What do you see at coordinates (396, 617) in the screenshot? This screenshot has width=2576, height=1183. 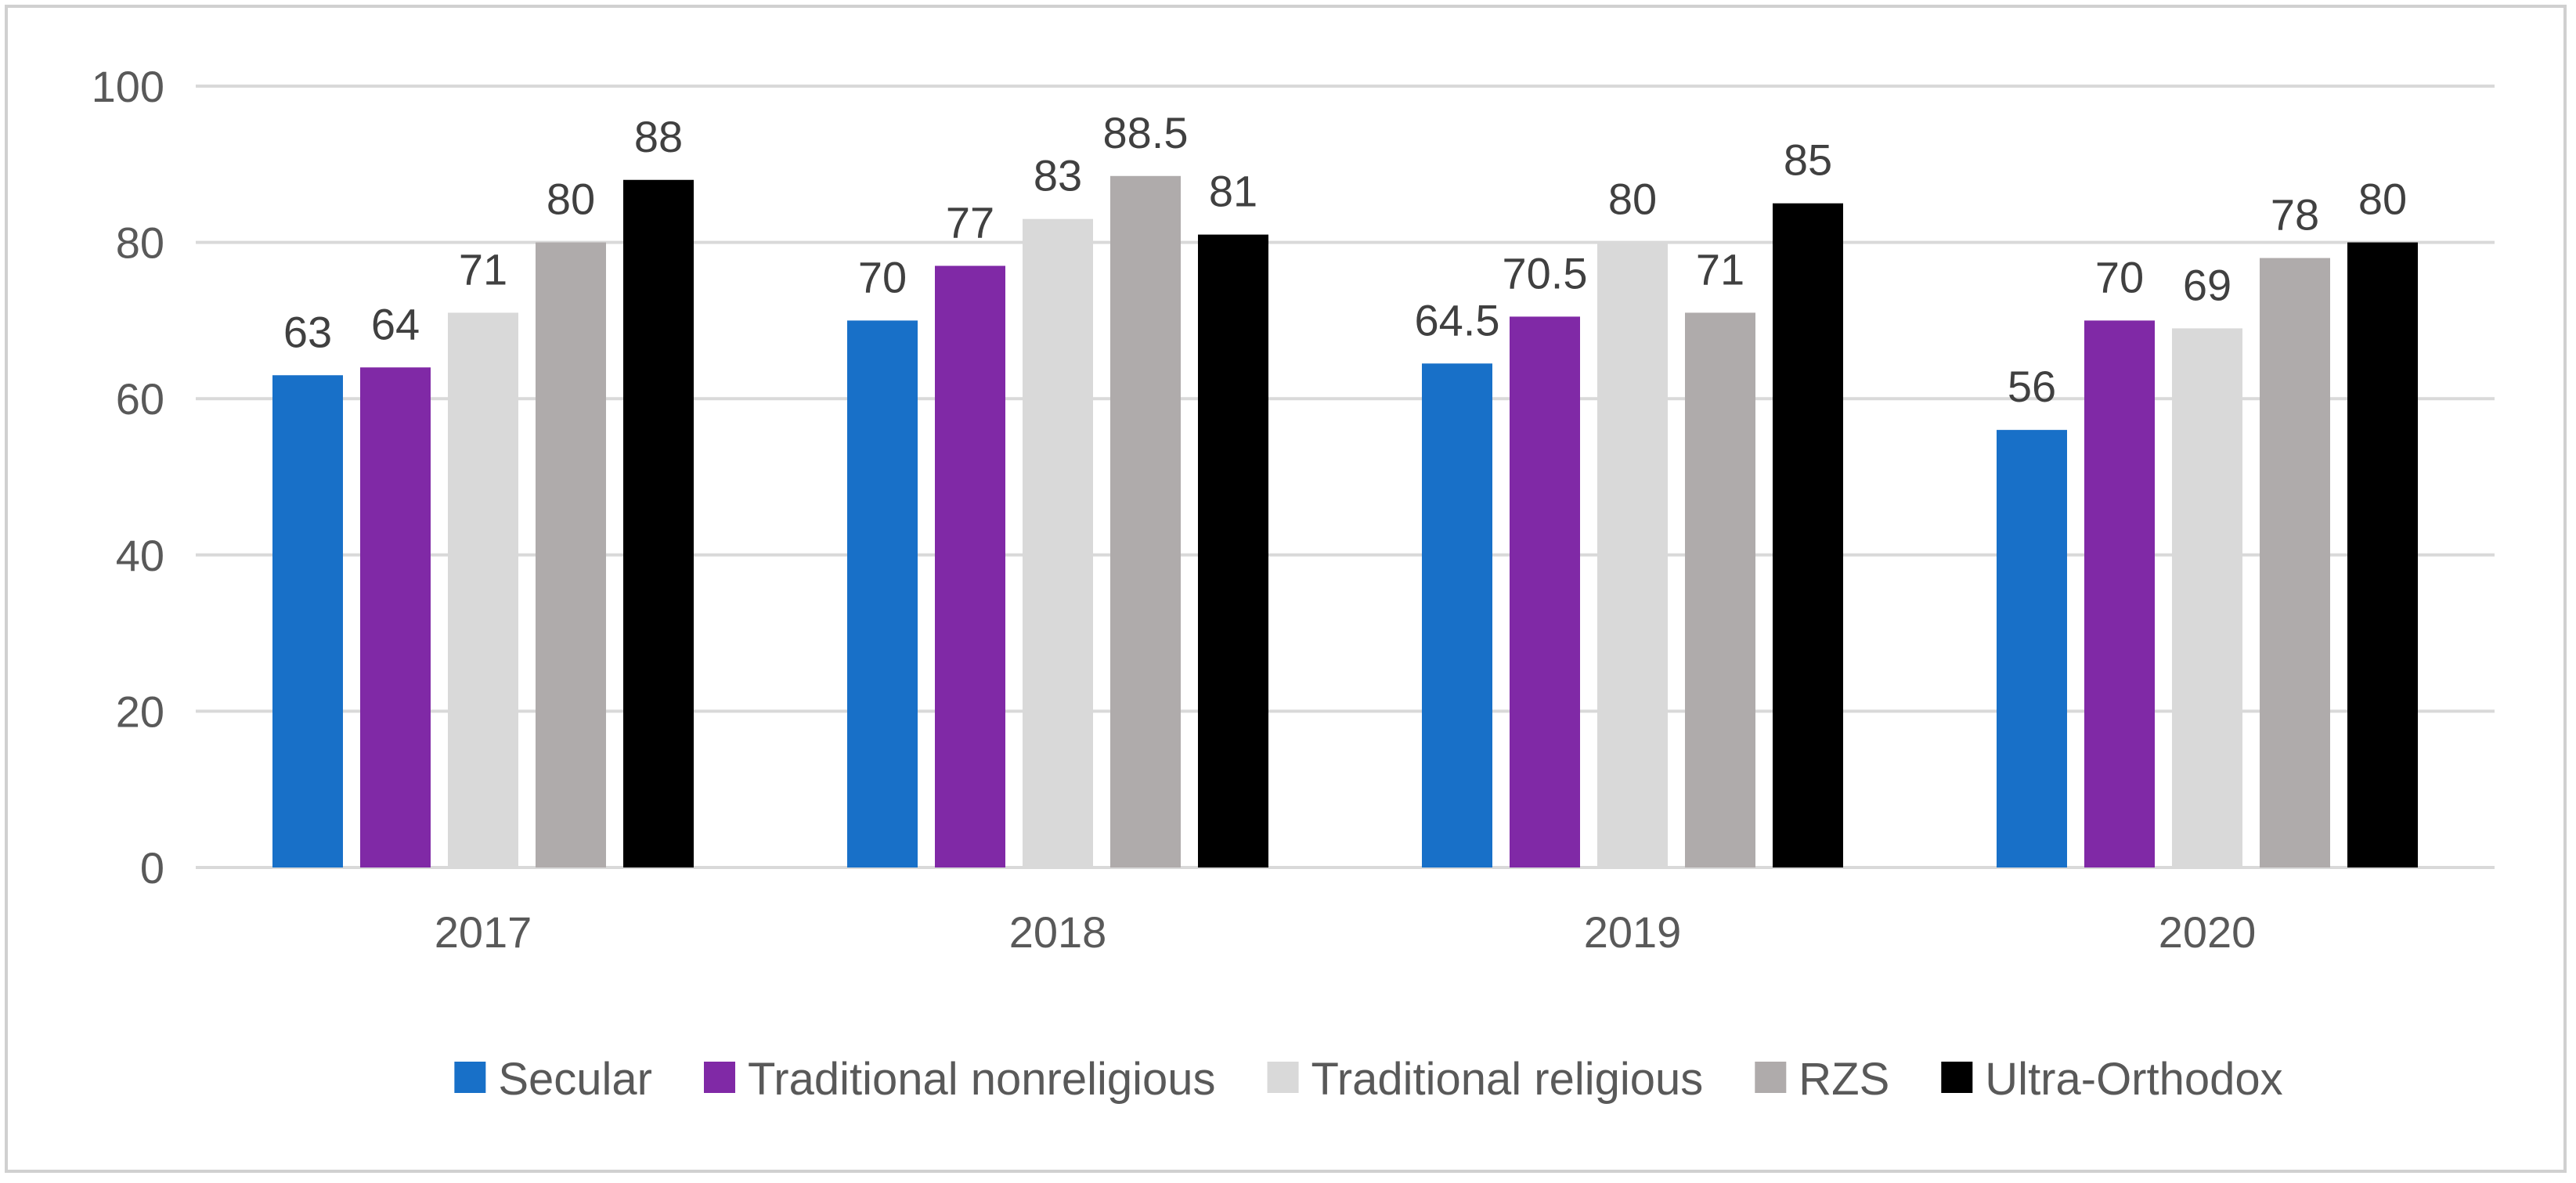 I see `bar-traditional-nonreligious-2017` at bounding box center [396, 617].